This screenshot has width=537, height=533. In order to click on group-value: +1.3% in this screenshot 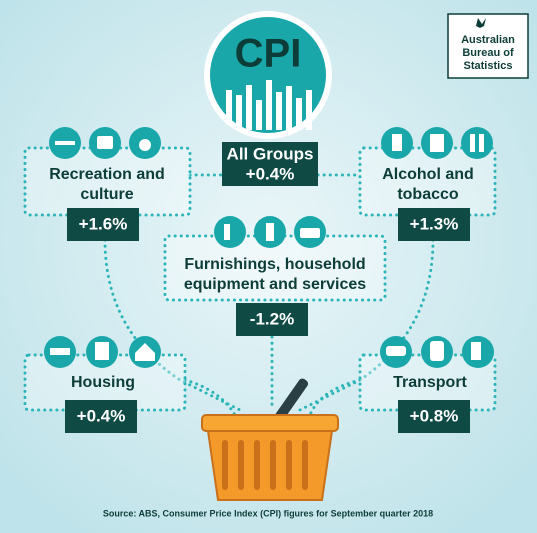, I will do `click(434, 223)`.